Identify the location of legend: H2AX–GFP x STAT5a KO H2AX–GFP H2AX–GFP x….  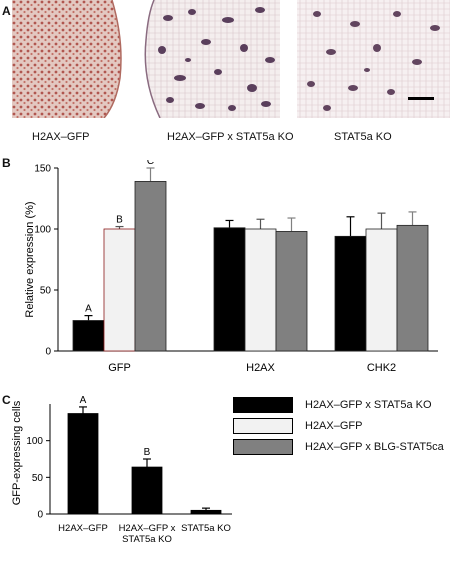
(338, 427).